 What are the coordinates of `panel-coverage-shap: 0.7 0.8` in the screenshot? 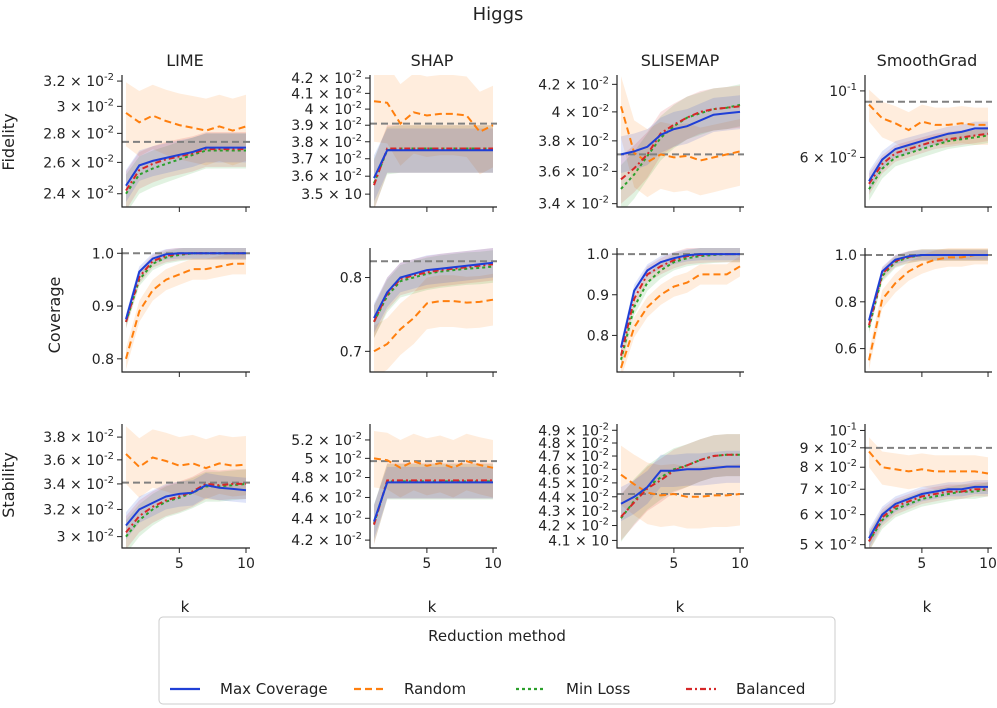 It's located at (418, 312).